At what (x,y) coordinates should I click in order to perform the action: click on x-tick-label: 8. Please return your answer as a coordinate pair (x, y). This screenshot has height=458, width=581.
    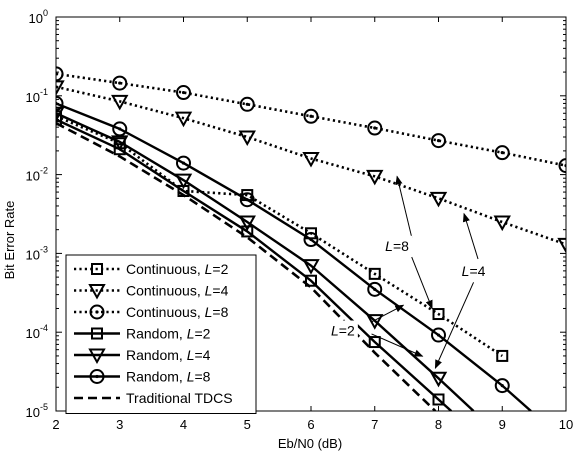
    Looking at the image, I should click on (438, 424).